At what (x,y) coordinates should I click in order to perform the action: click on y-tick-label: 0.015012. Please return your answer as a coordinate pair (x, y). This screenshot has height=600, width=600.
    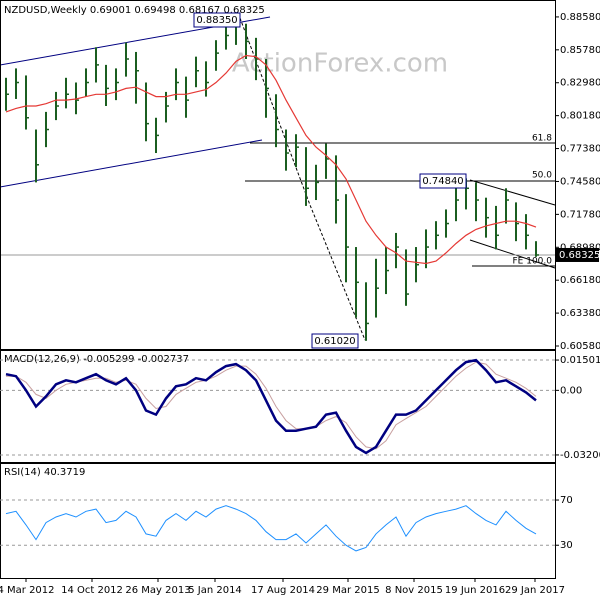
    Looking at the image, I should click on (580, 360).